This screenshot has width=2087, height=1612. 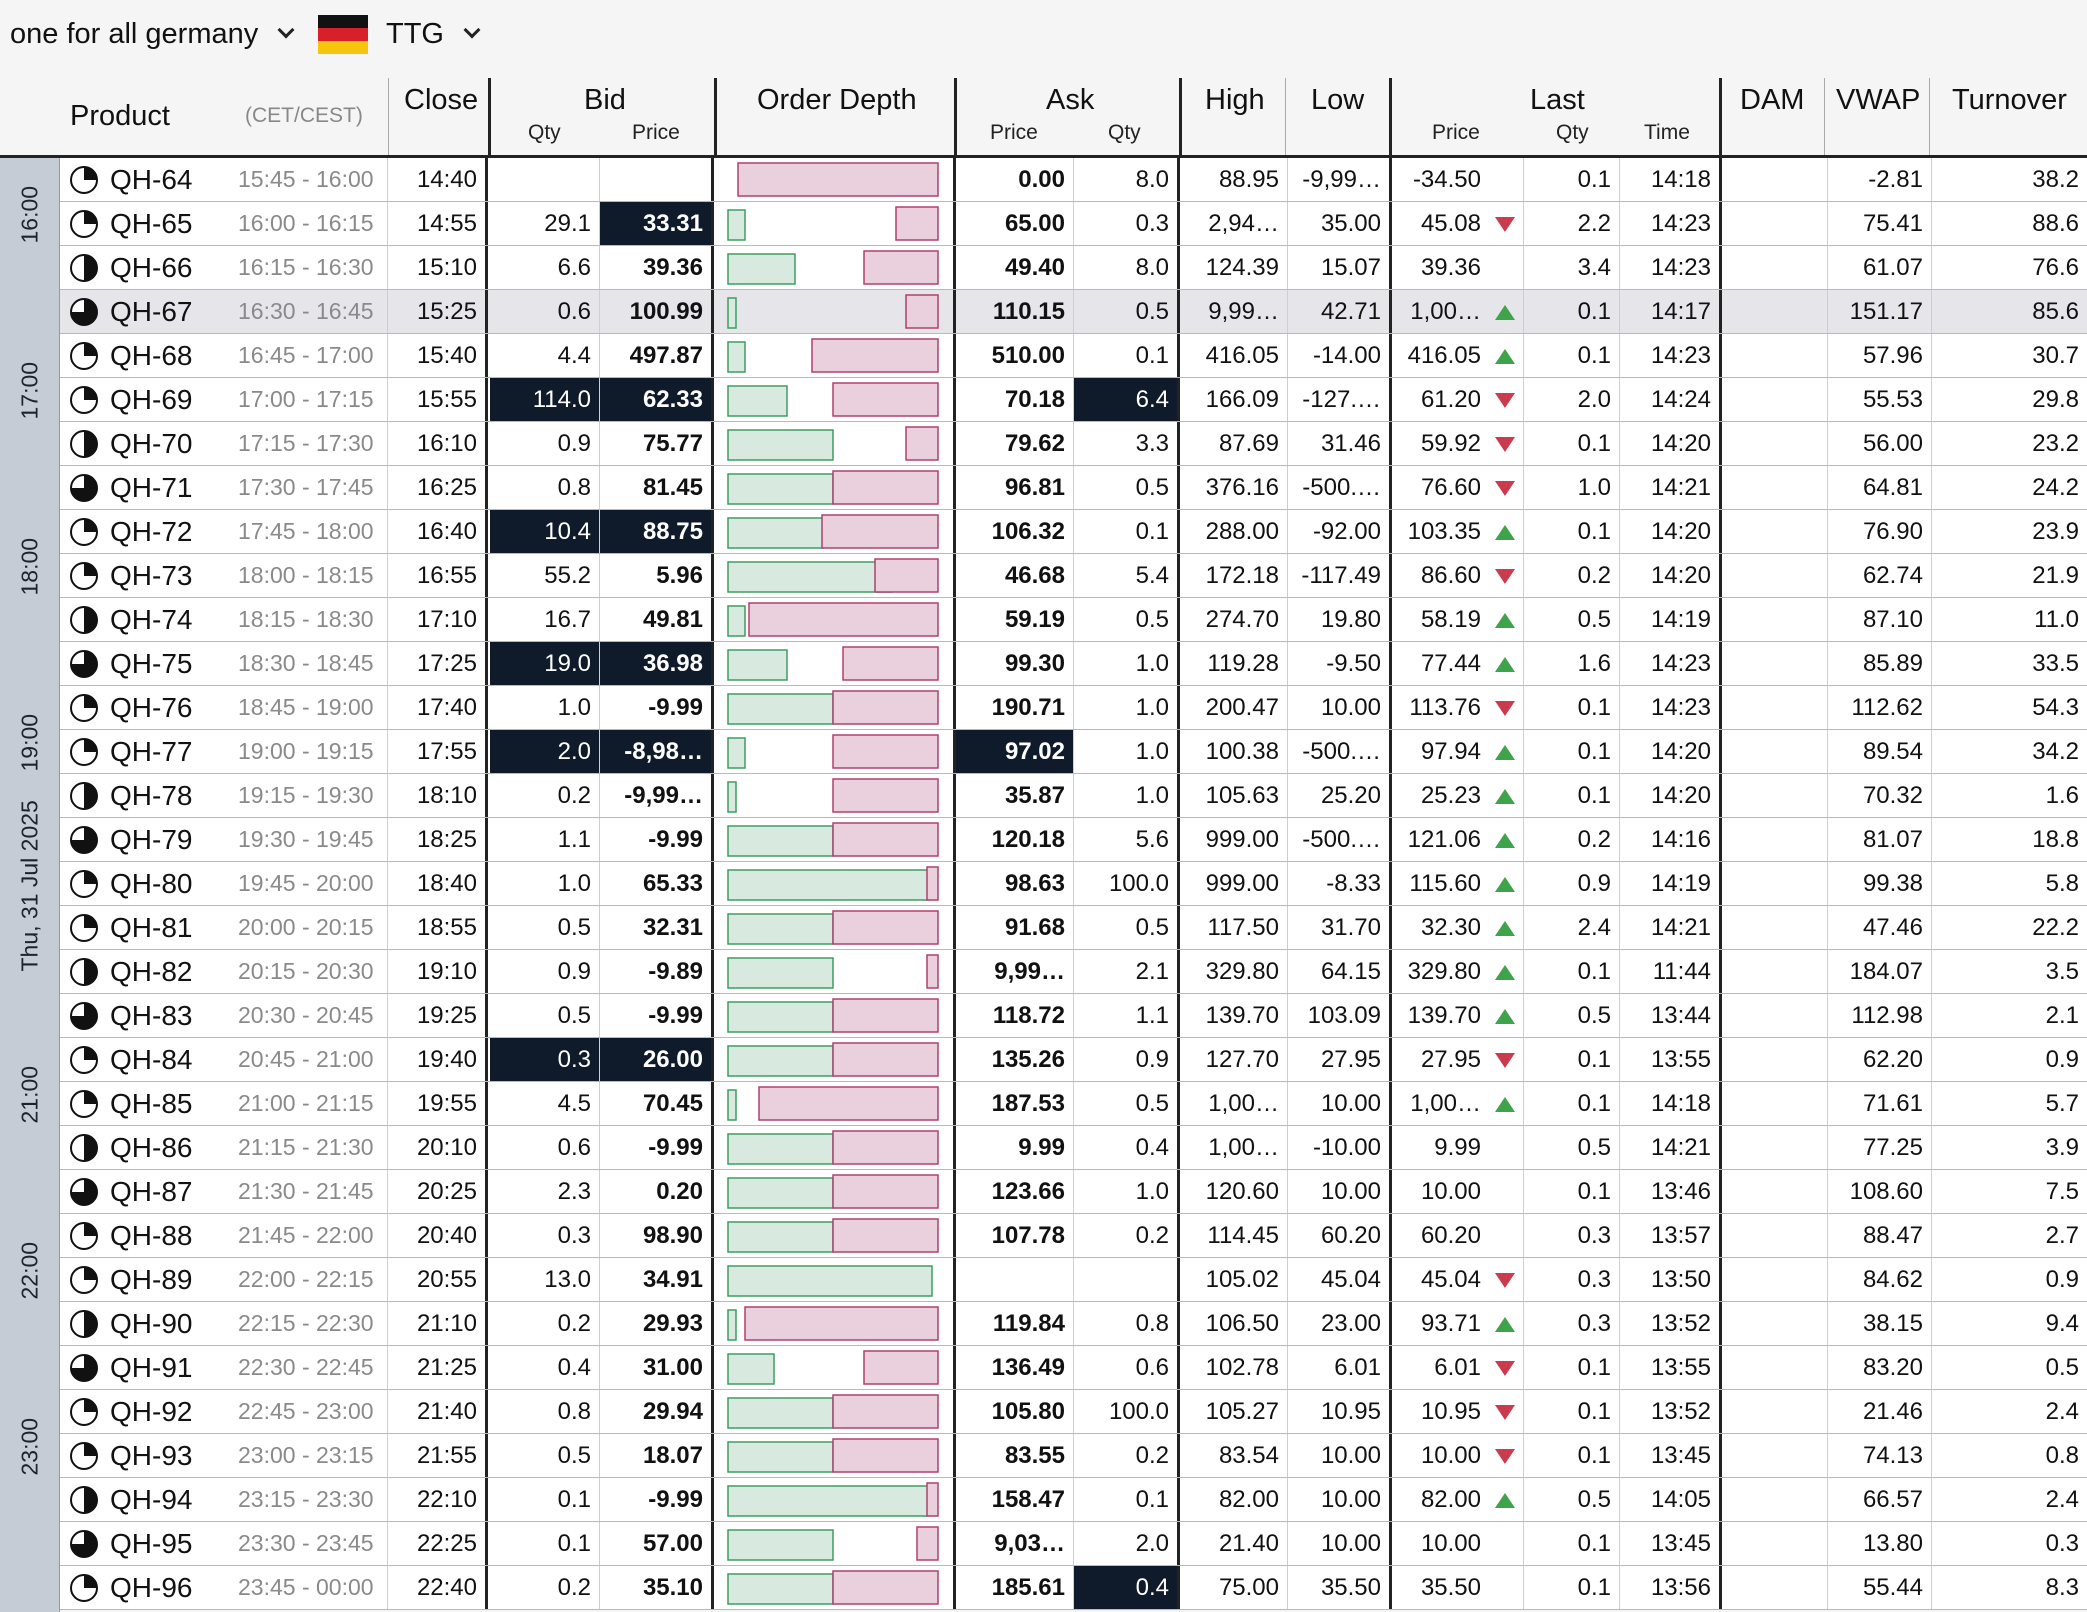 I want to click on vwap-cell: 38.15, so click(x=1880, y=1323).